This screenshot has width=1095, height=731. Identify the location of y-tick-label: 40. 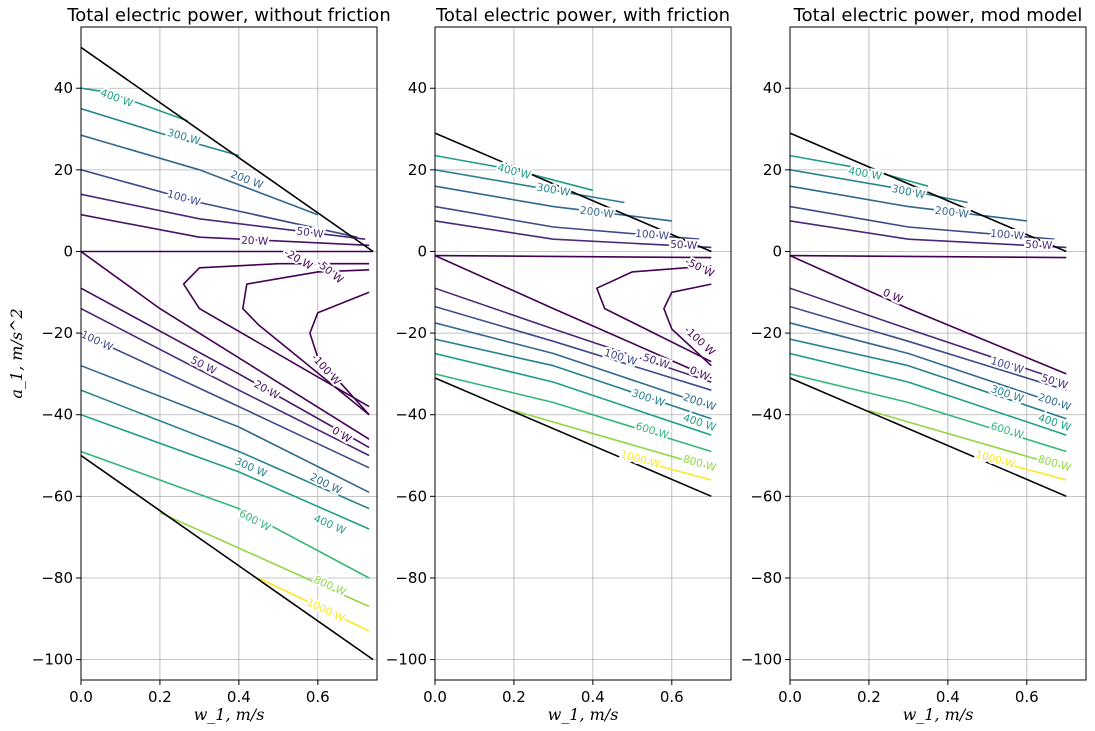
(772, 88).